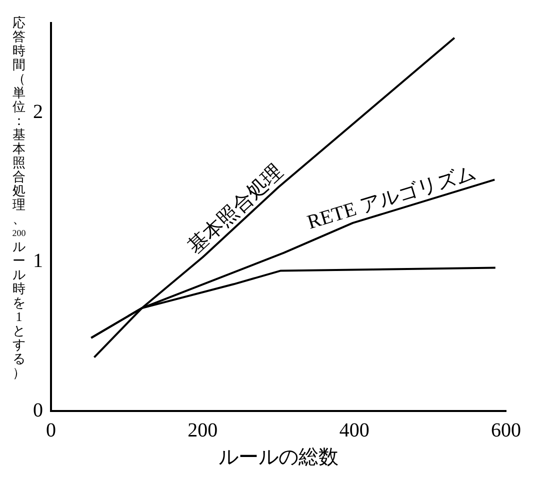 The height and width of the screenshot is (480, 538). Describe the element at coordinates (38, 111) in the screenshot. I see `y-tick-label: 2` at that location.